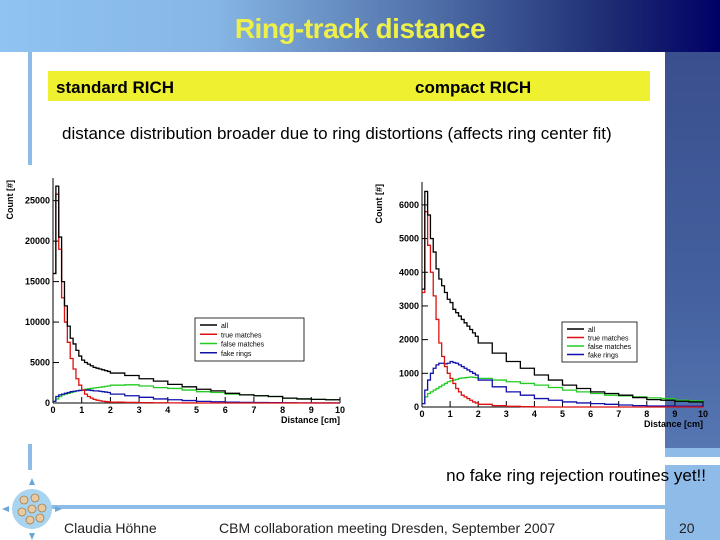  What do you see at coordinates (562, 309) in the screenshot?
I see `histogram-true-matches` at bounding box center [562, 309].